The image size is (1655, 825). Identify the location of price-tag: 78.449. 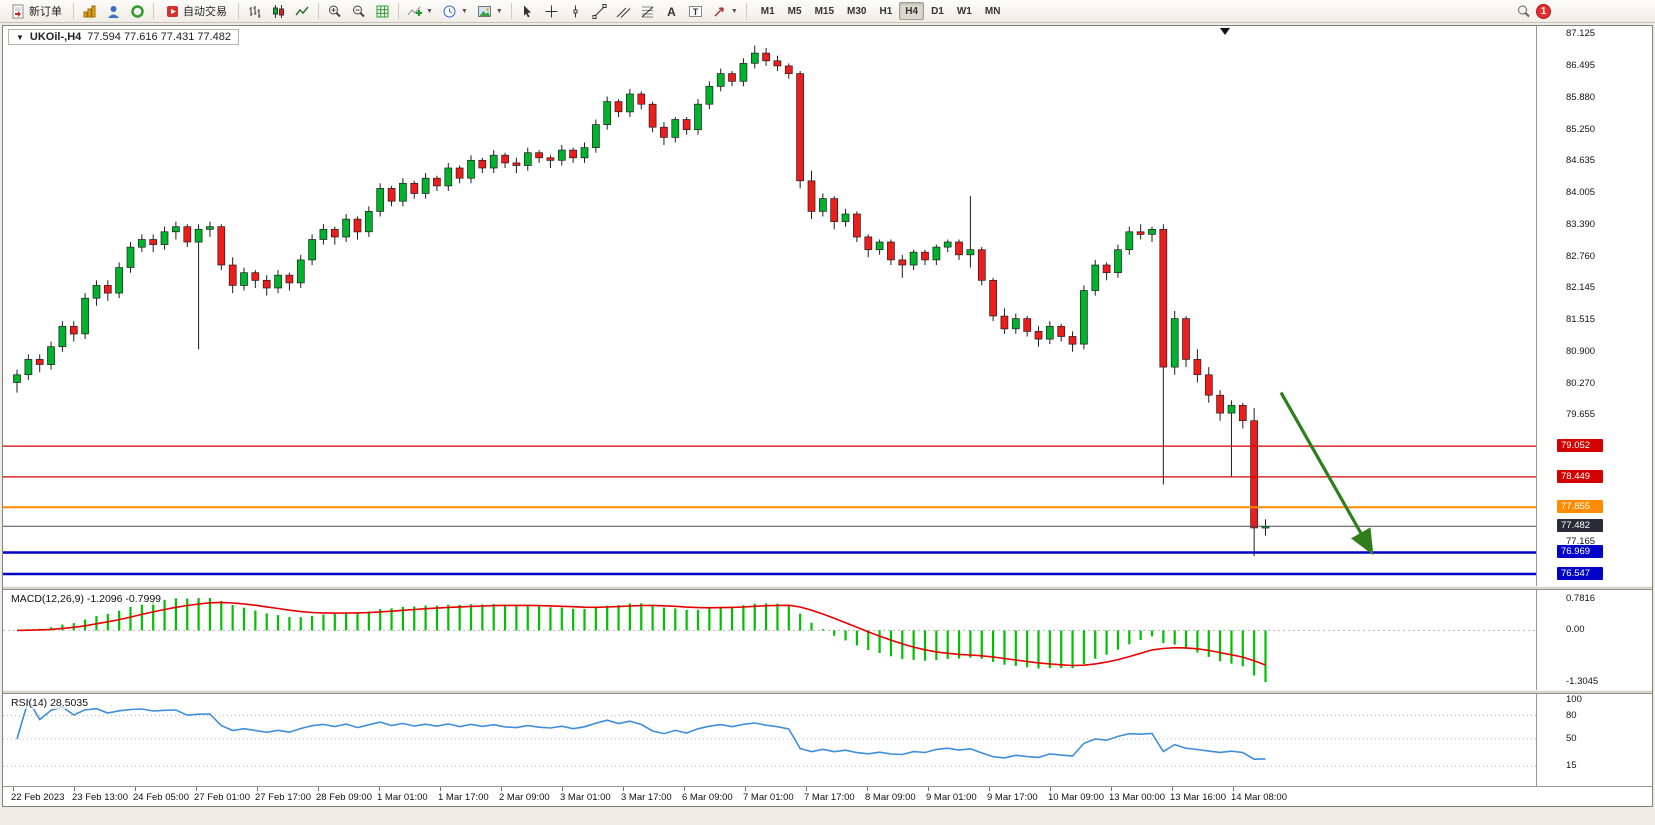
(1580, 476).